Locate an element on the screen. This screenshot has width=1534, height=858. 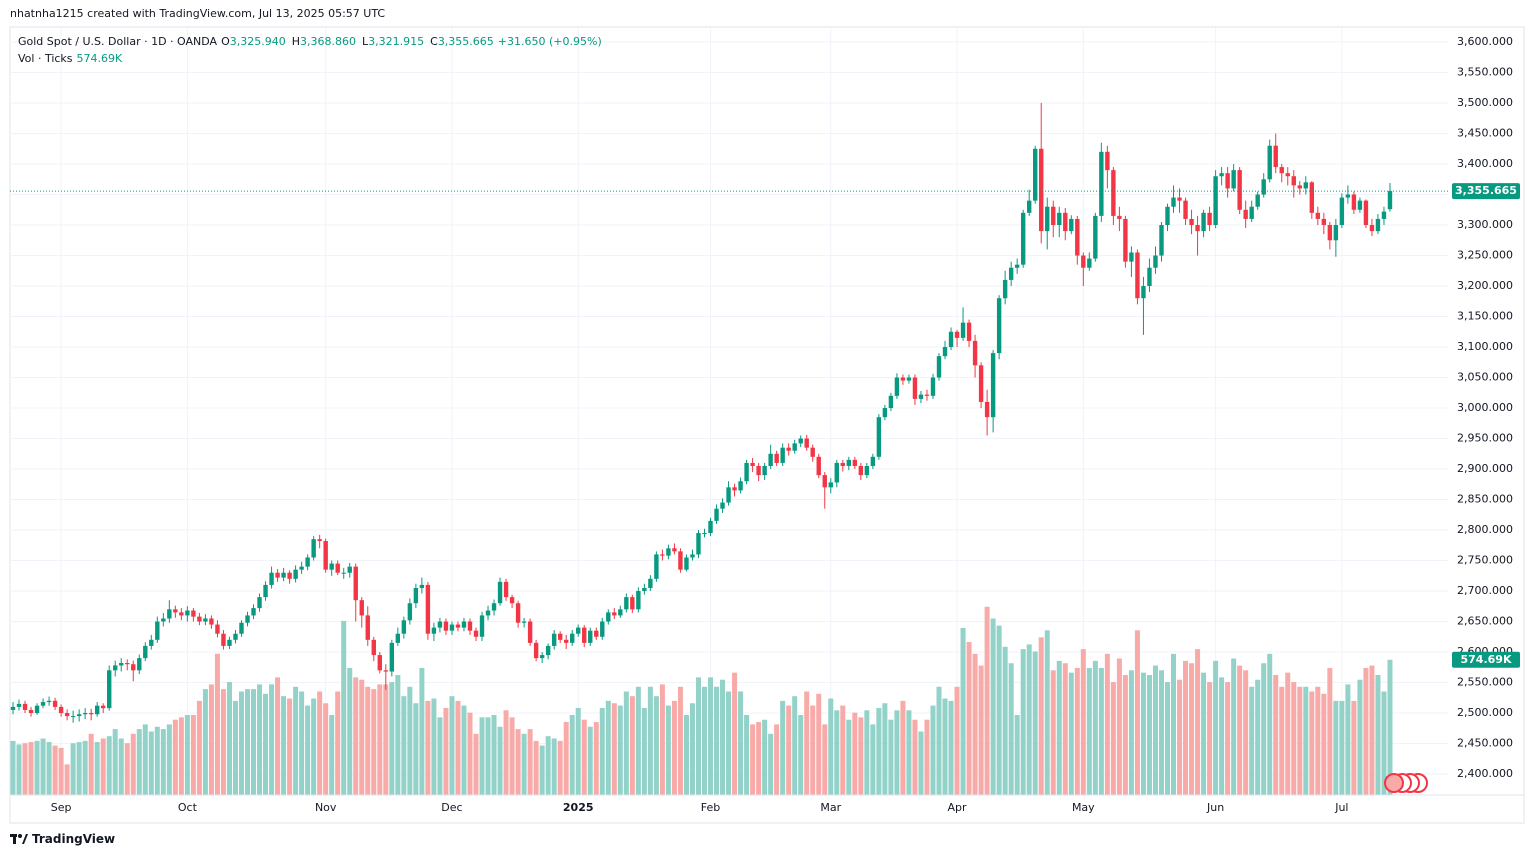
ohlc-field: L3,321.915 is located at coordinates (393, 41).